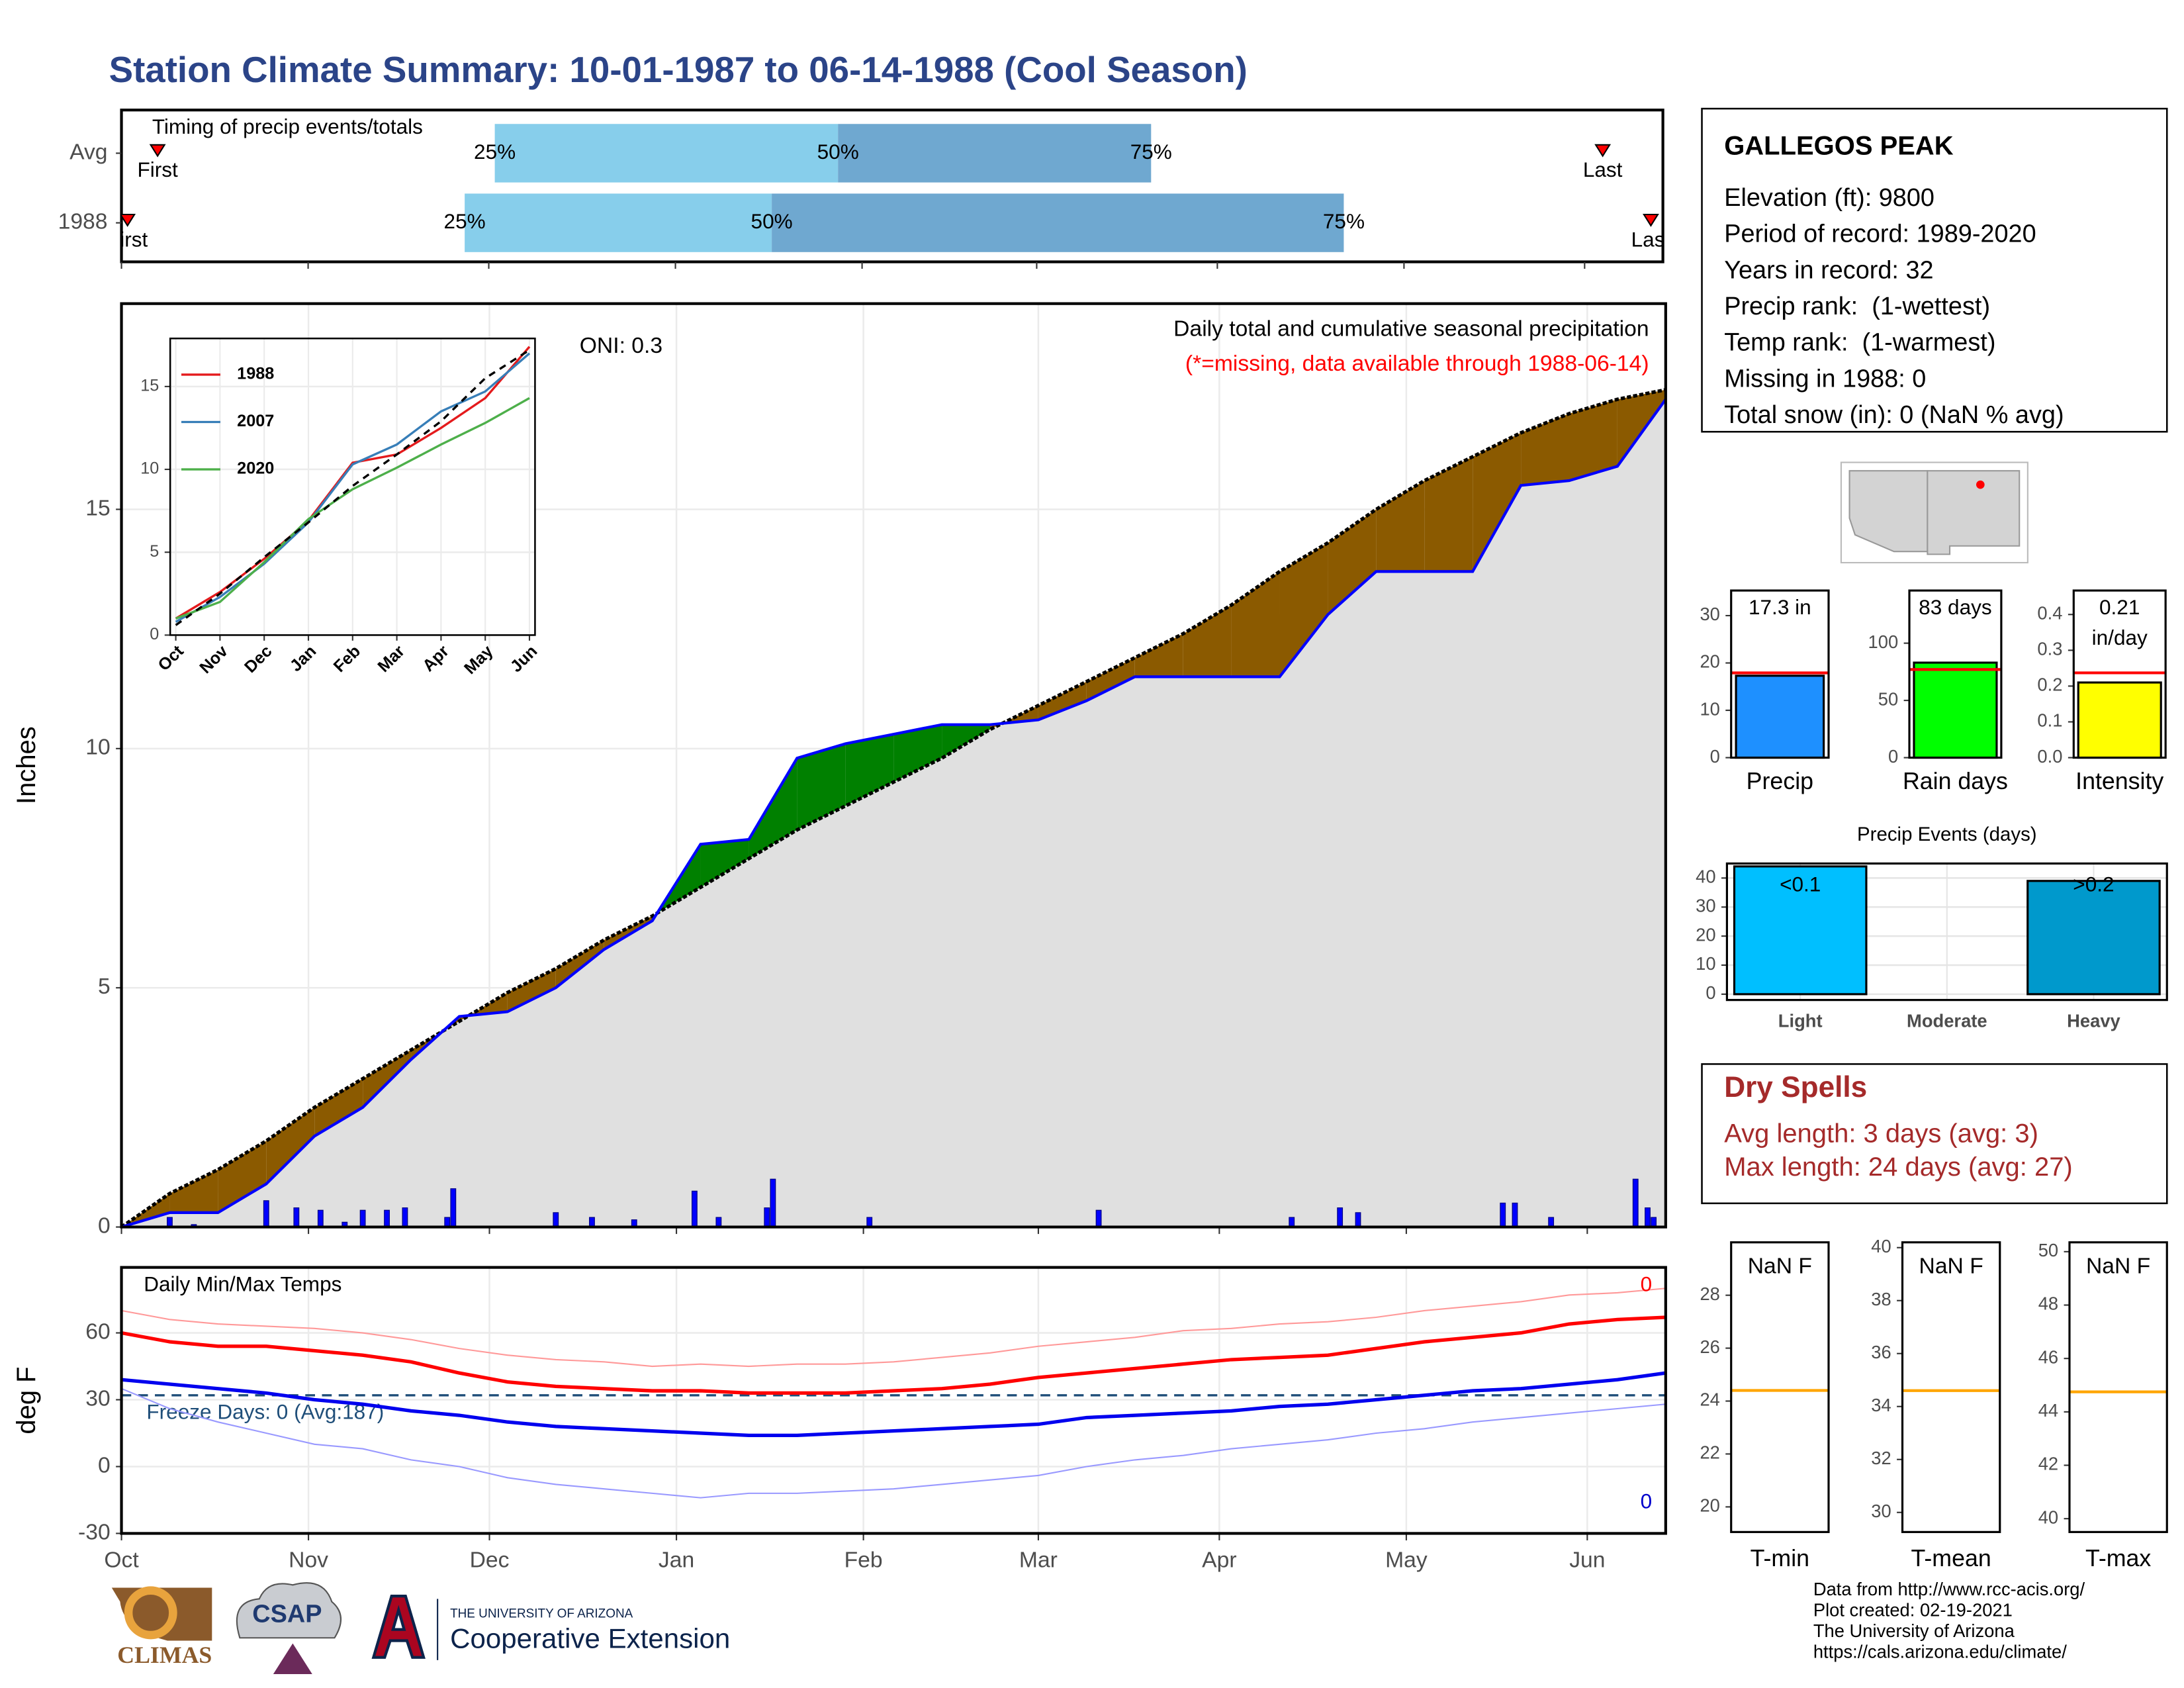  What do you see at coordinates (292, 1658) in the screenshot?
I see `csap-logo-mountain` at bounding box center [292, 1658].